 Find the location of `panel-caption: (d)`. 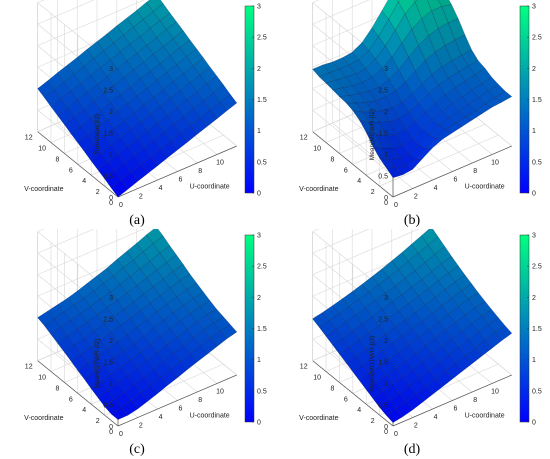

panel-caption: (d) is located at coordinates (412, 449).